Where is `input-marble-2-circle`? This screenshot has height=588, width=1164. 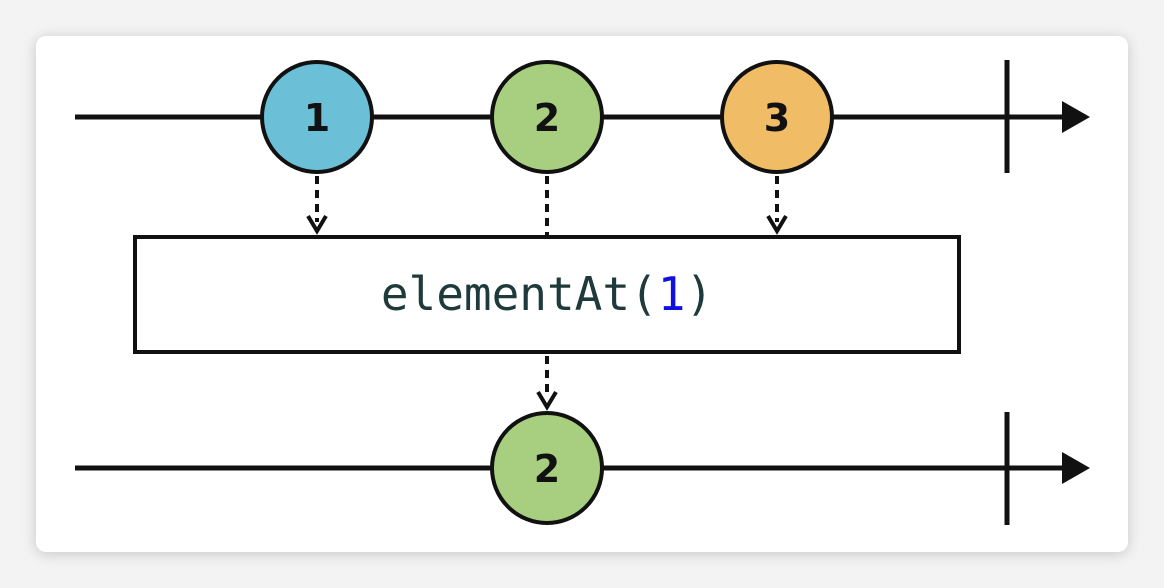
input-marble-2-circle is located at coordinates (547, 117).